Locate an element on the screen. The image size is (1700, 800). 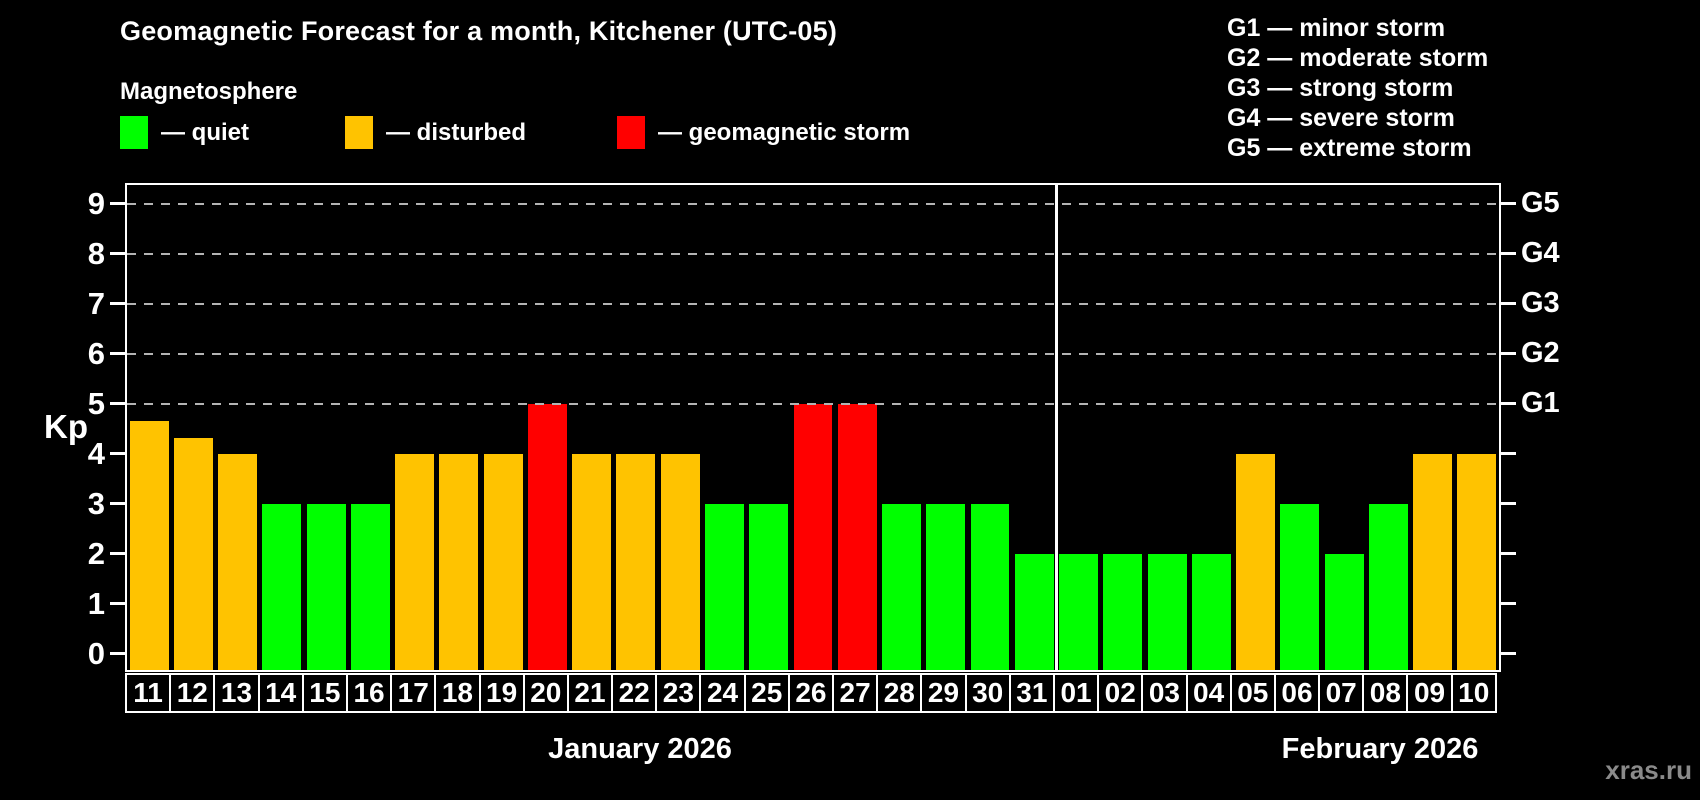
month-label-january: January 2026 is located at coordinates (640, 749).